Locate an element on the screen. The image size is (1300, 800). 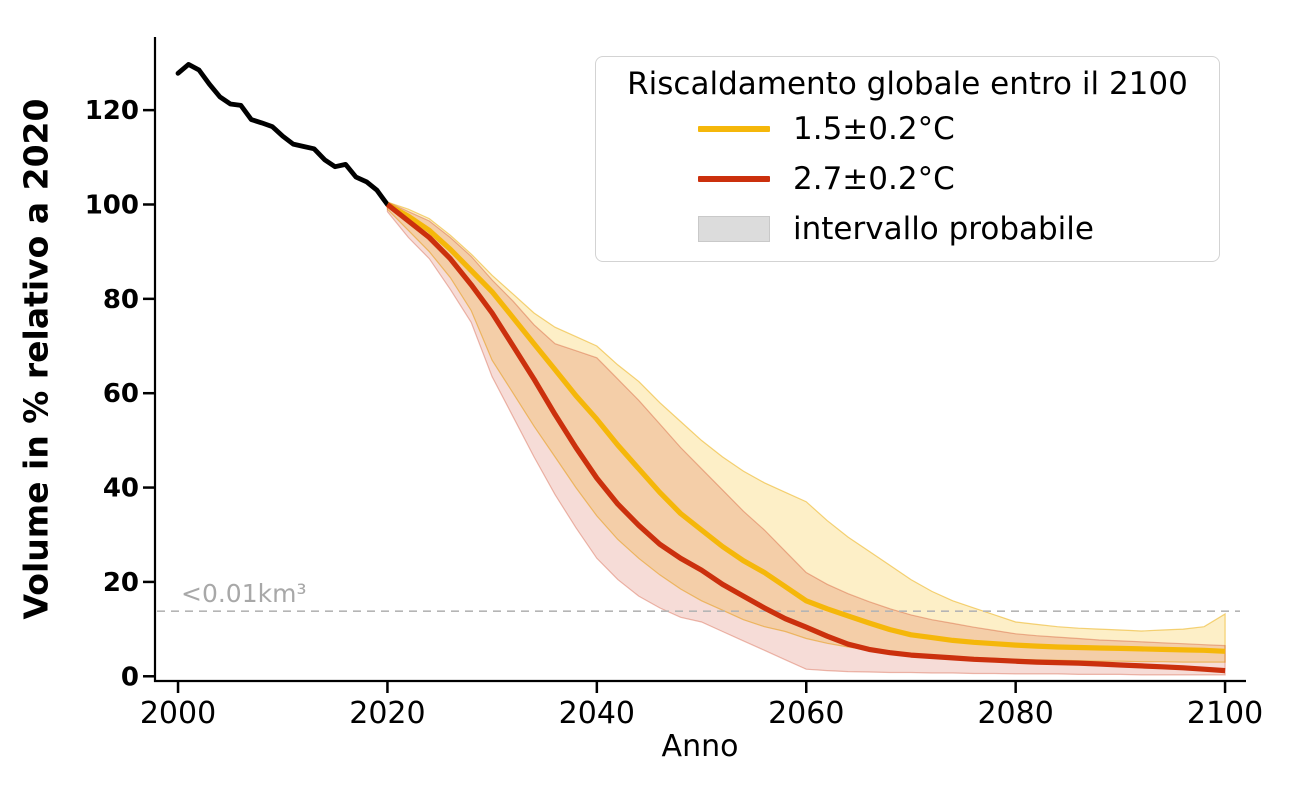
threshold-annotation: <0.01km³ is located at coordinates (244, 593).